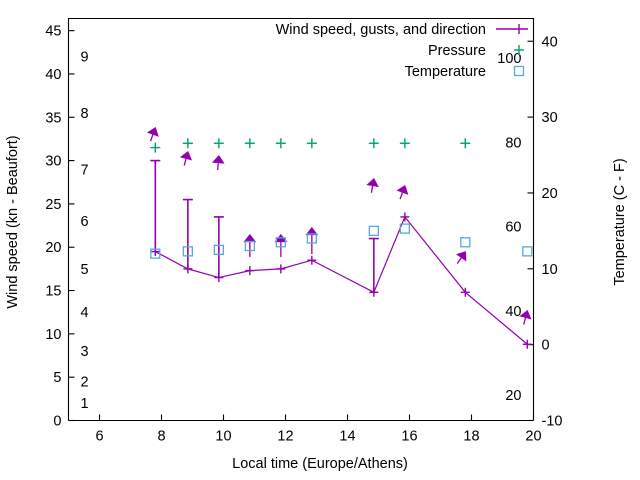 This screenshot has width=640, height=480. Describe the element at coordinates (84, 170) in the screenshot. I see `beaufort-label: 7` at that location.